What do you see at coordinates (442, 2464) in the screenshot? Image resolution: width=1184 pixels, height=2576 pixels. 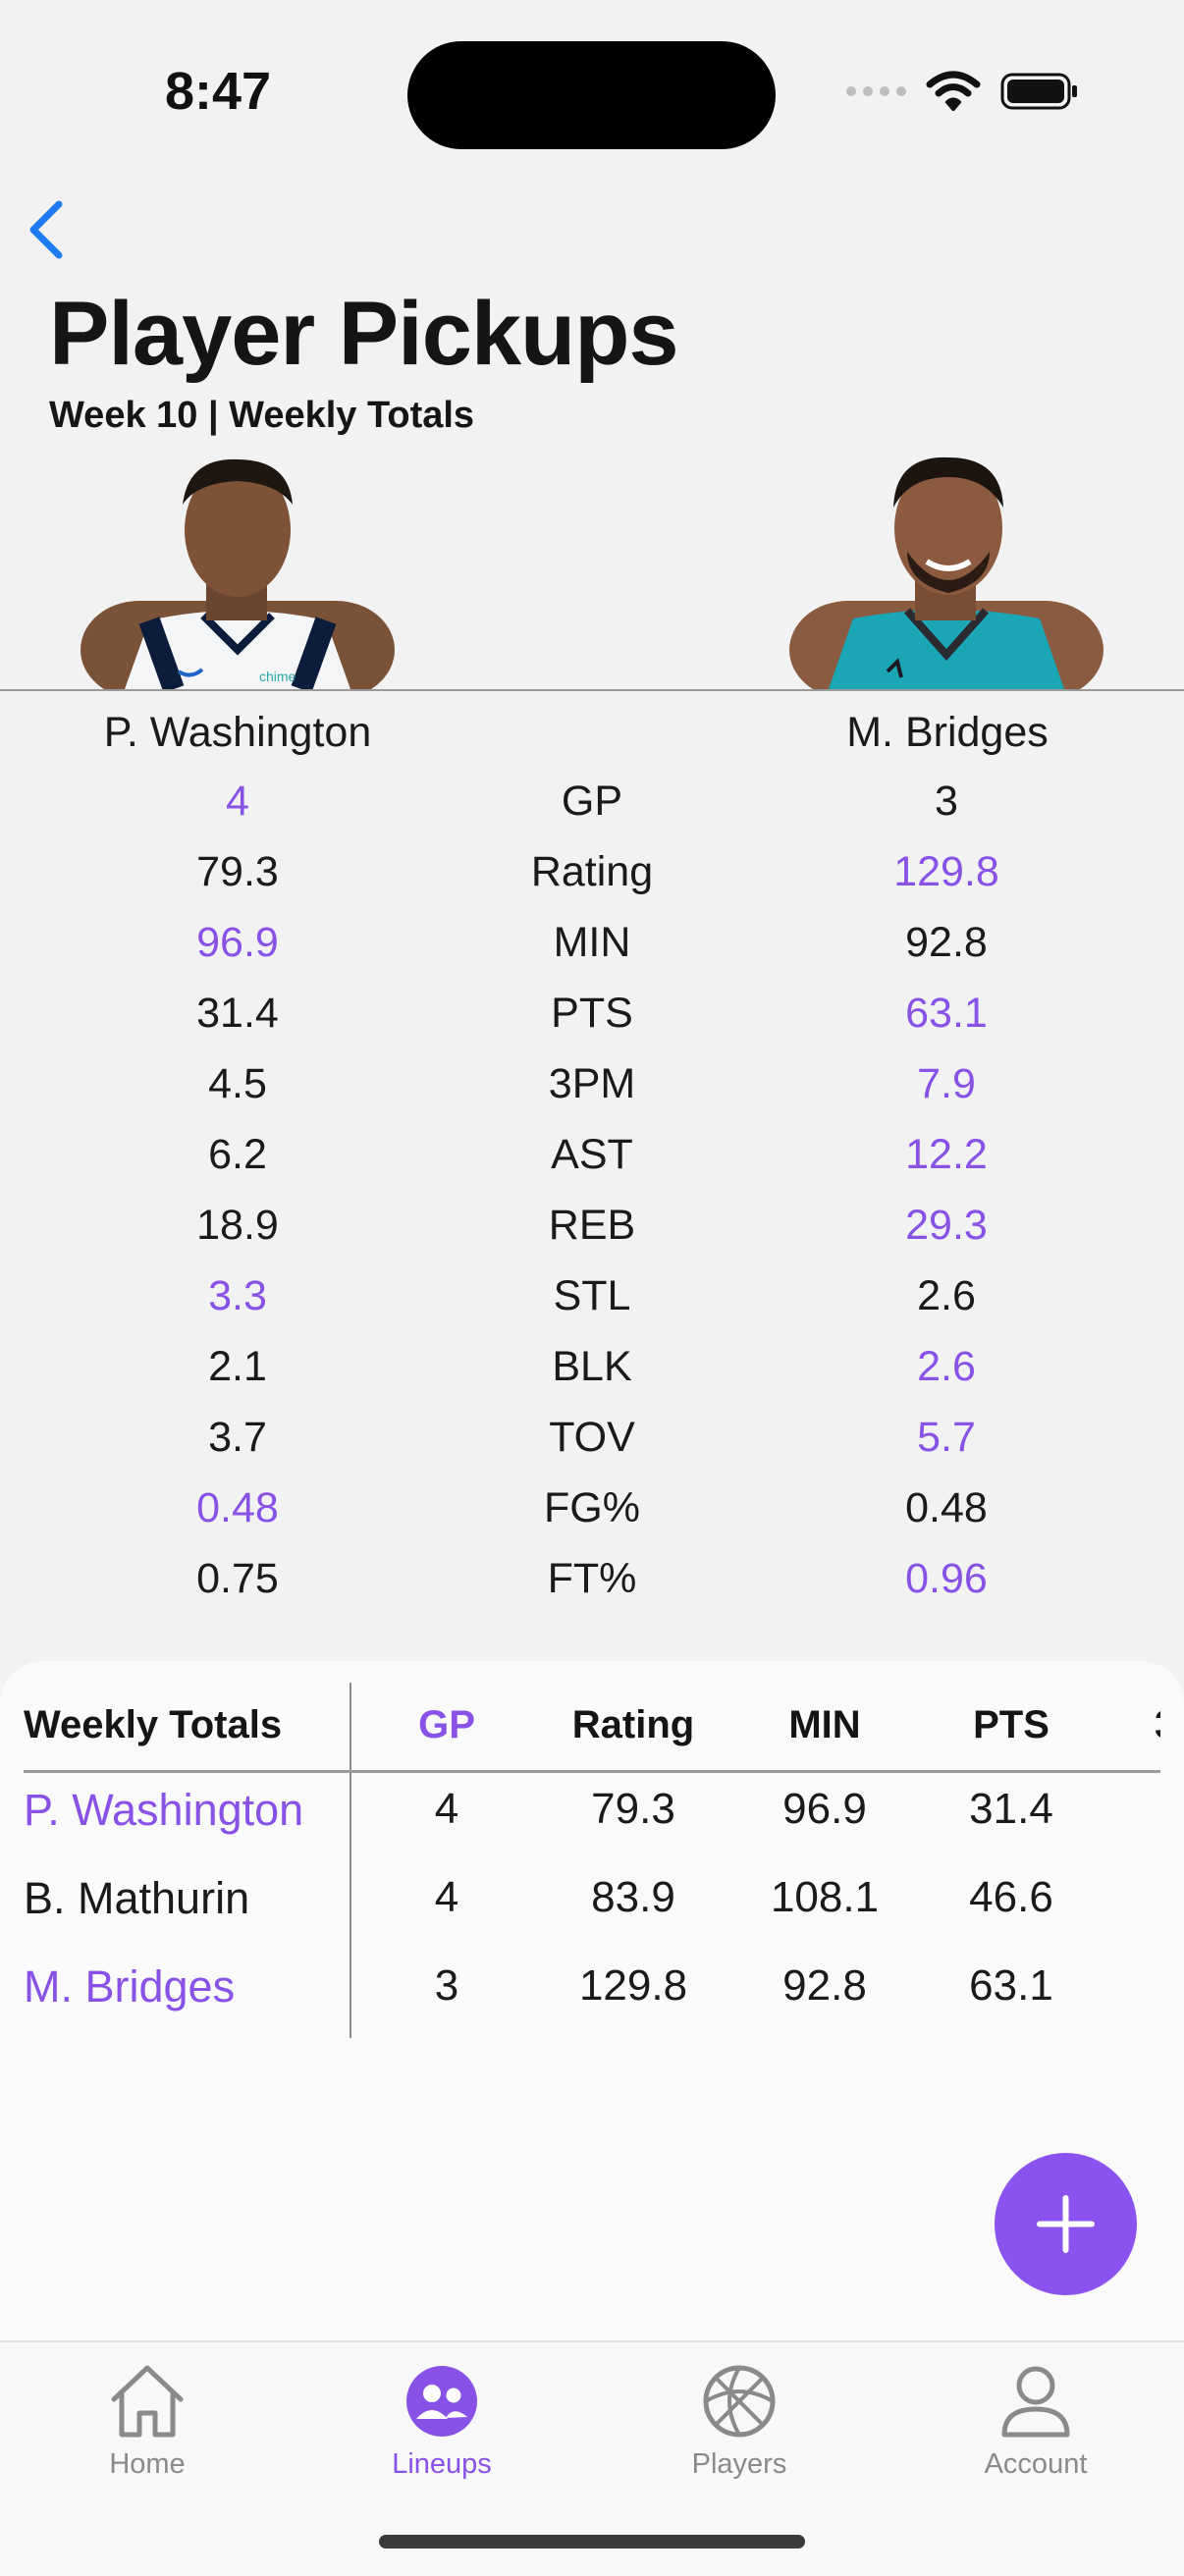 I see `tab-lineups-label: Lineups` at bounding box center [442, 2464].